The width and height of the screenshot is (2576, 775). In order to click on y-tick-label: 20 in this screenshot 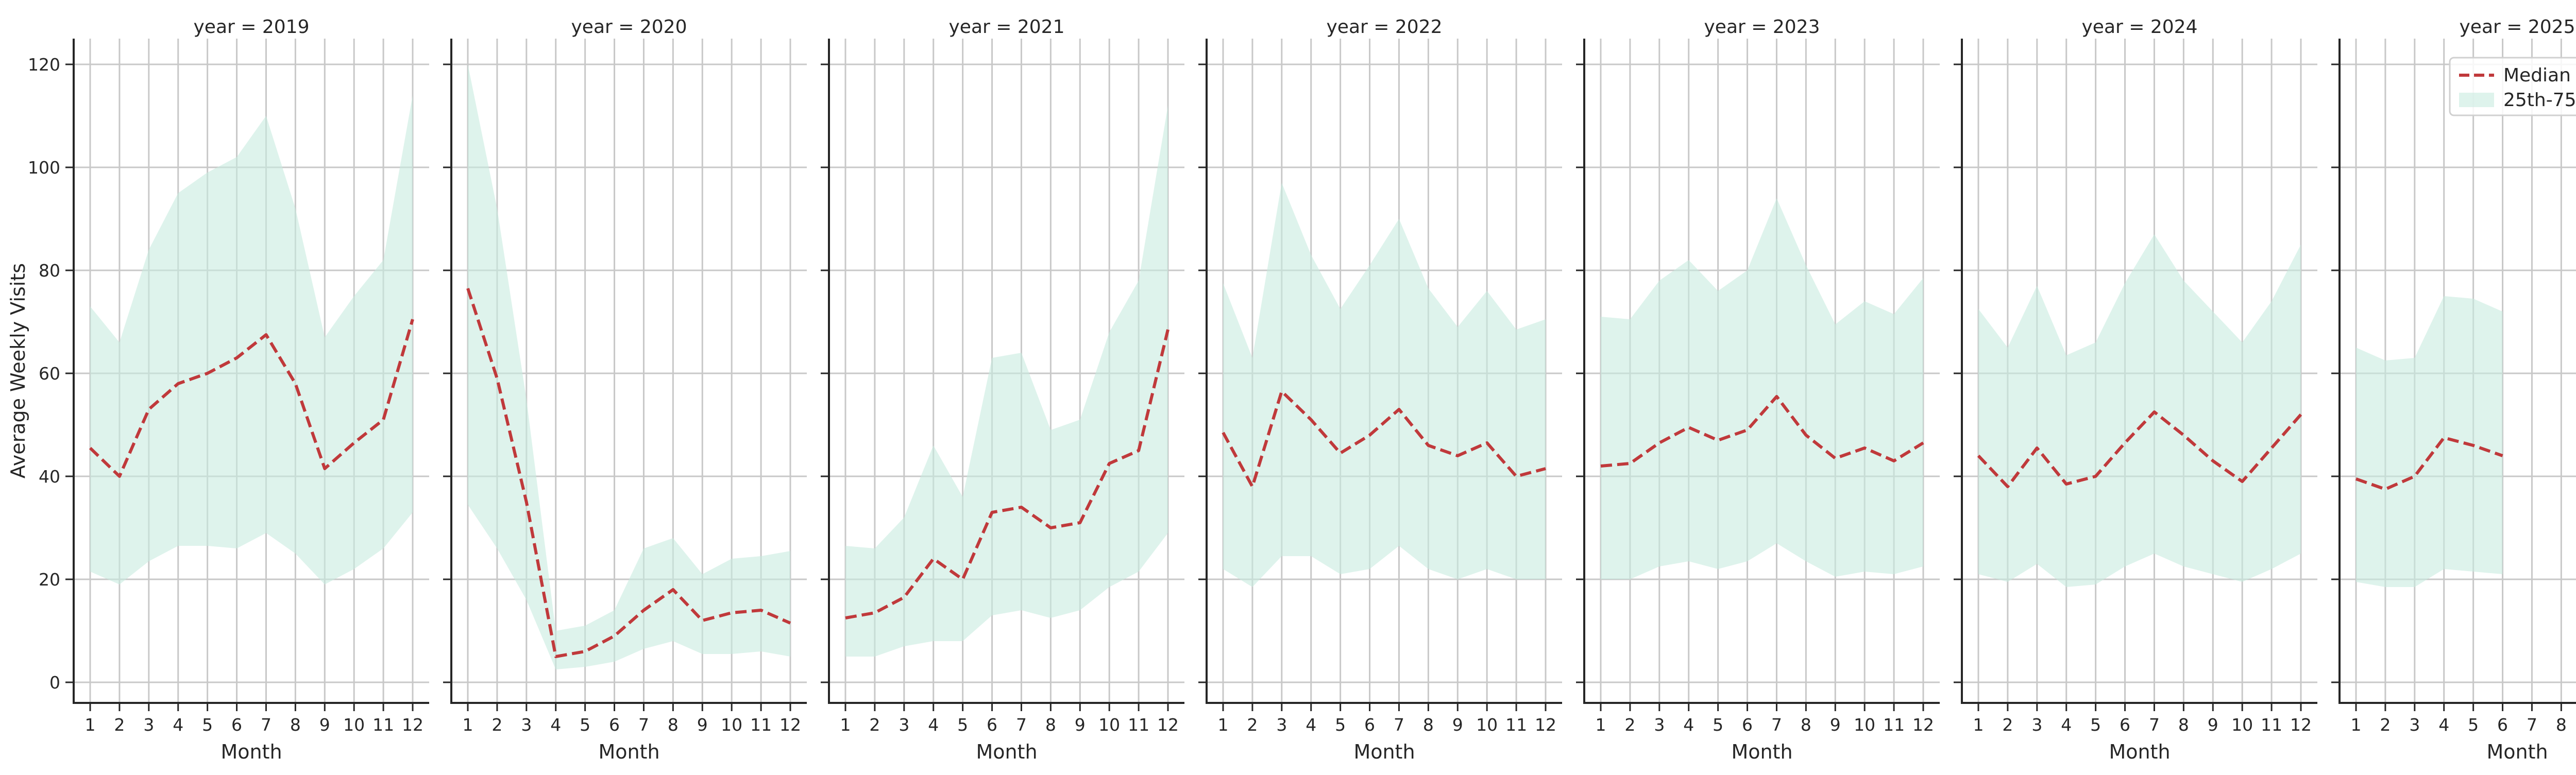, I will do `click(49, 580)`.